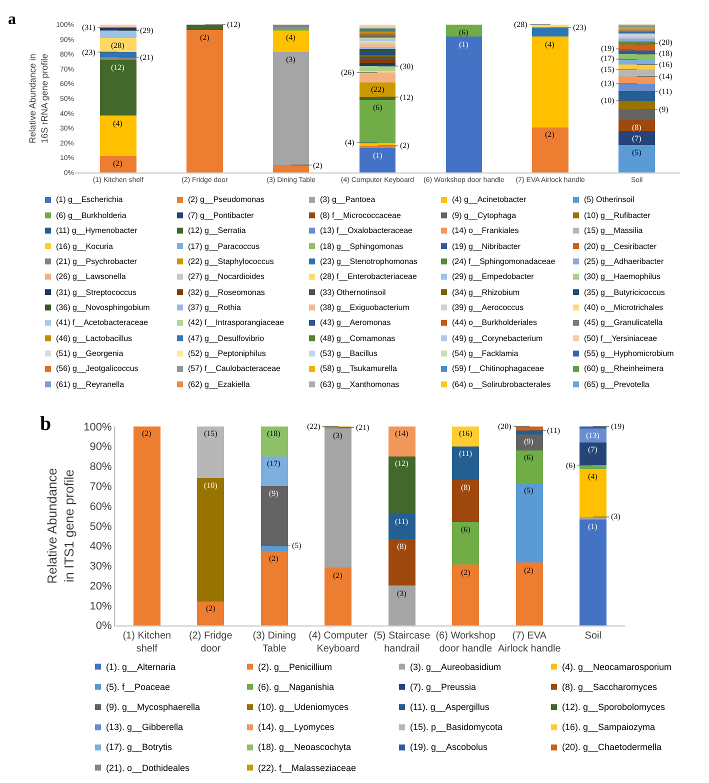 This screenshot has height=783, width=709. What do you see at coordinates (449, 747) in the screenshot?
I see `legend-label: (19). g__Ascobolus` at bounding box center [449, 747].